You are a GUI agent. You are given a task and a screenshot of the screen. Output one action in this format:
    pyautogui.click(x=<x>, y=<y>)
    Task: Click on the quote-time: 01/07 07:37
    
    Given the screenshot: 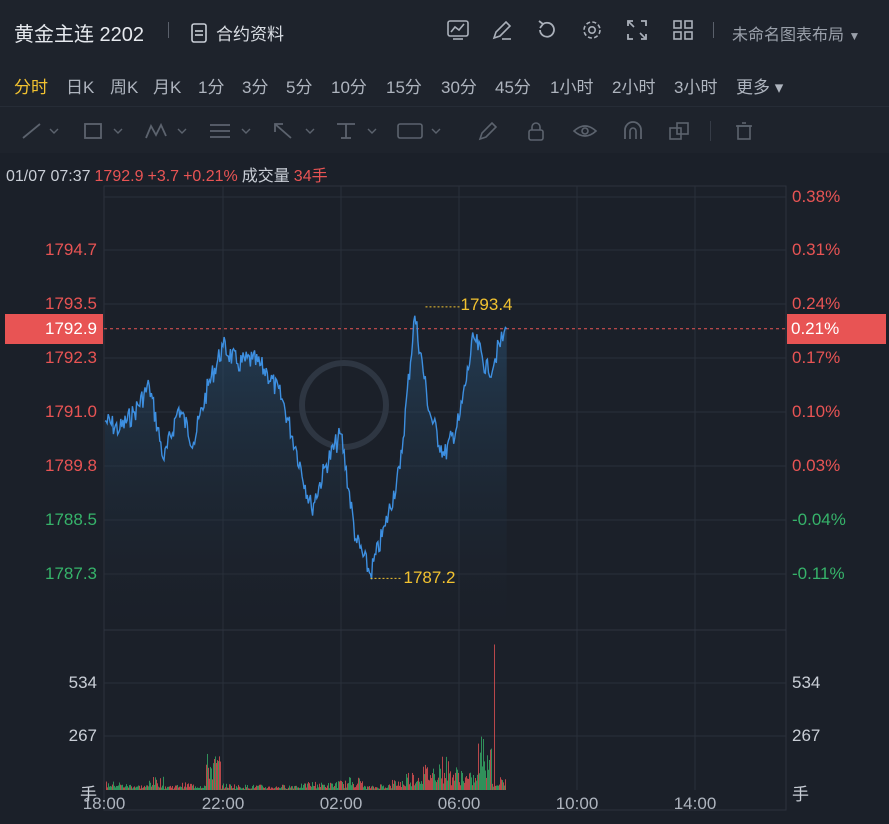 What is the action you would take?
    pyautogui.click(x=48, y=176)
    